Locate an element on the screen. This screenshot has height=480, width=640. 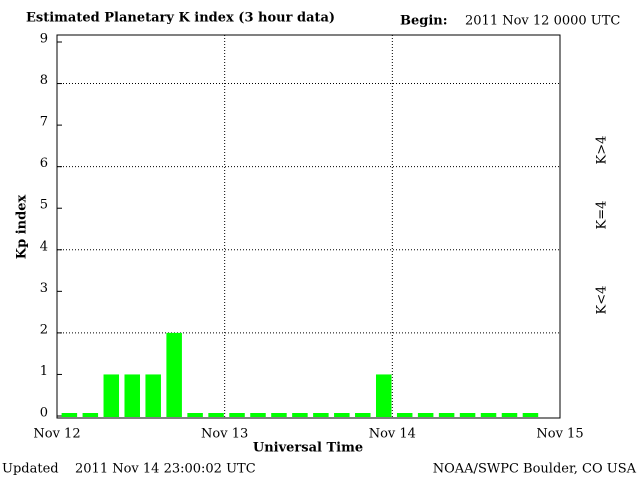
y-tick-label: 3 is located at coordinates (44, 288).